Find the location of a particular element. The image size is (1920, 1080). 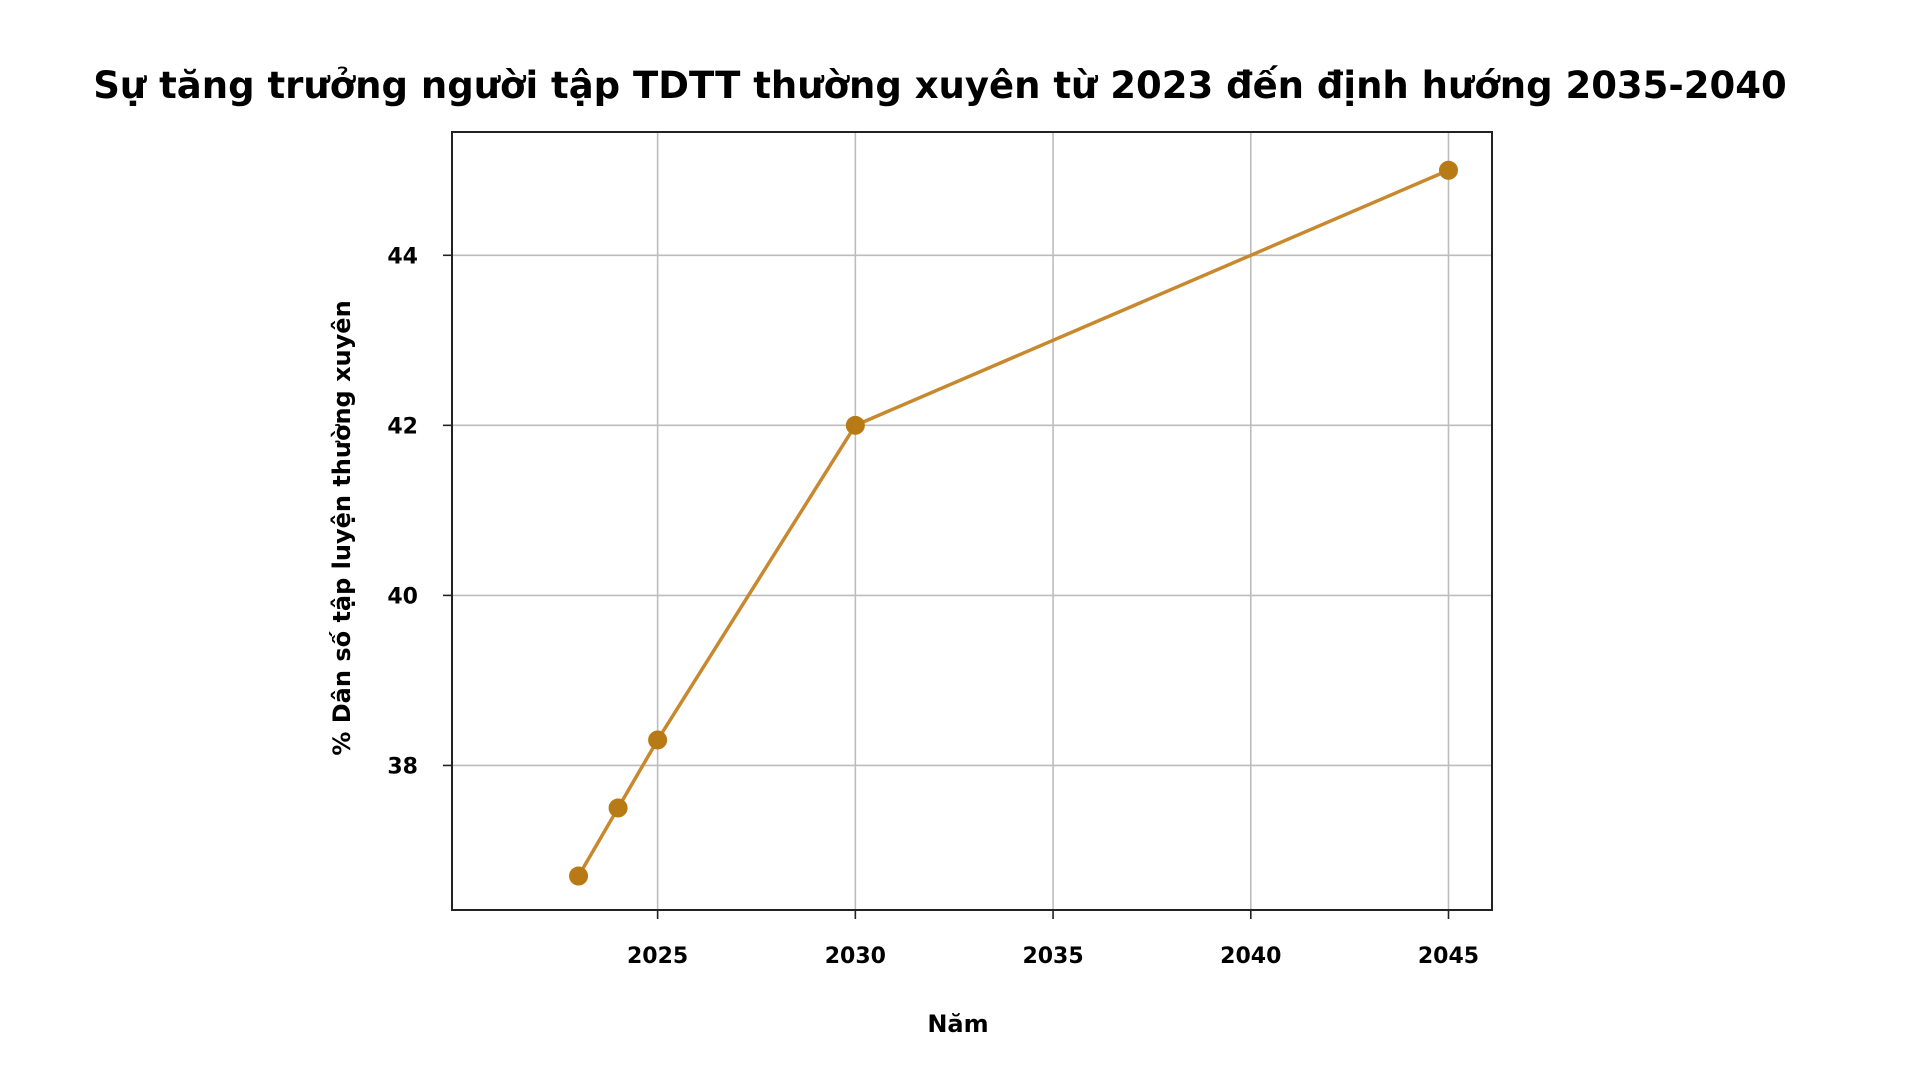

y-tick-label: 42 is located at coordinates (402, 426).